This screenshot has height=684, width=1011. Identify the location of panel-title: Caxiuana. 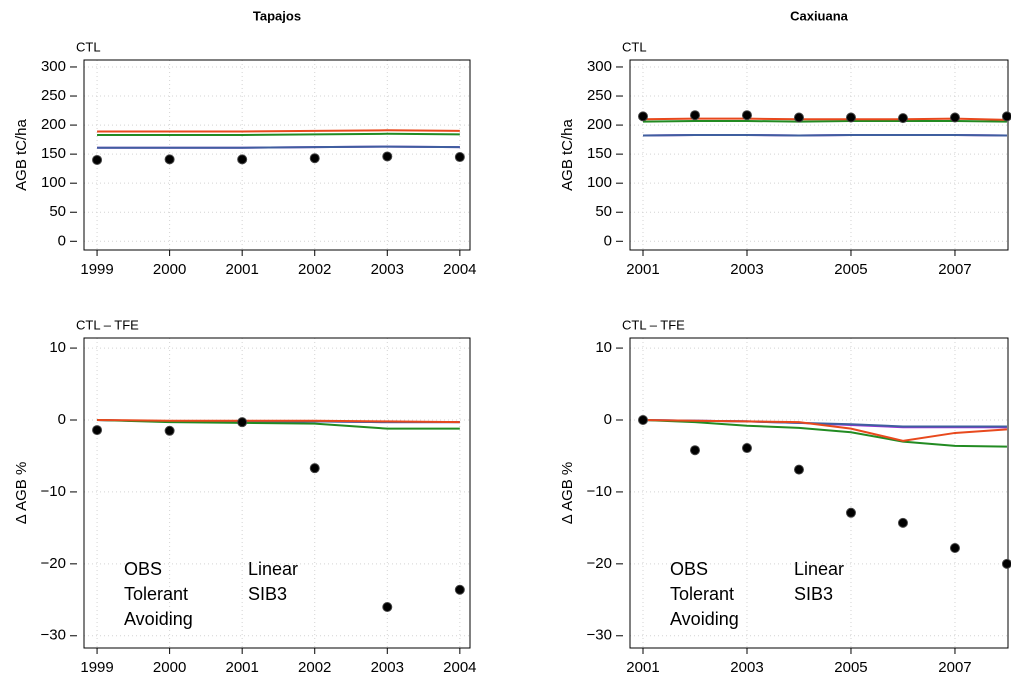
(819, 15).